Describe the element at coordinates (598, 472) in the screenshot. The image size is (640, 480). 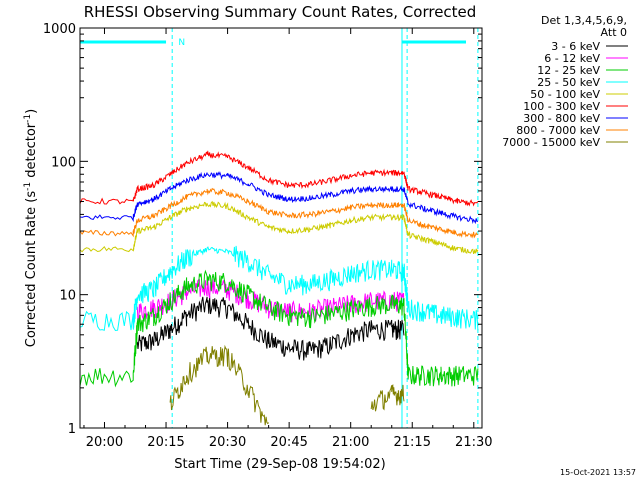
I see `timestamp: 15-Oct-2021 13:57` at that location.